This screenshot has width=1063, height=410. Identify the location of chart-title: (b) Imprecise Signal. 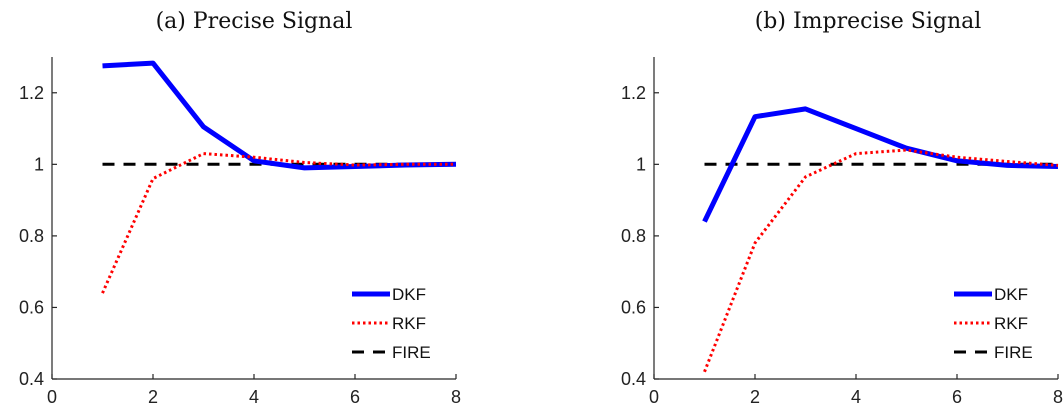
(868, 21).